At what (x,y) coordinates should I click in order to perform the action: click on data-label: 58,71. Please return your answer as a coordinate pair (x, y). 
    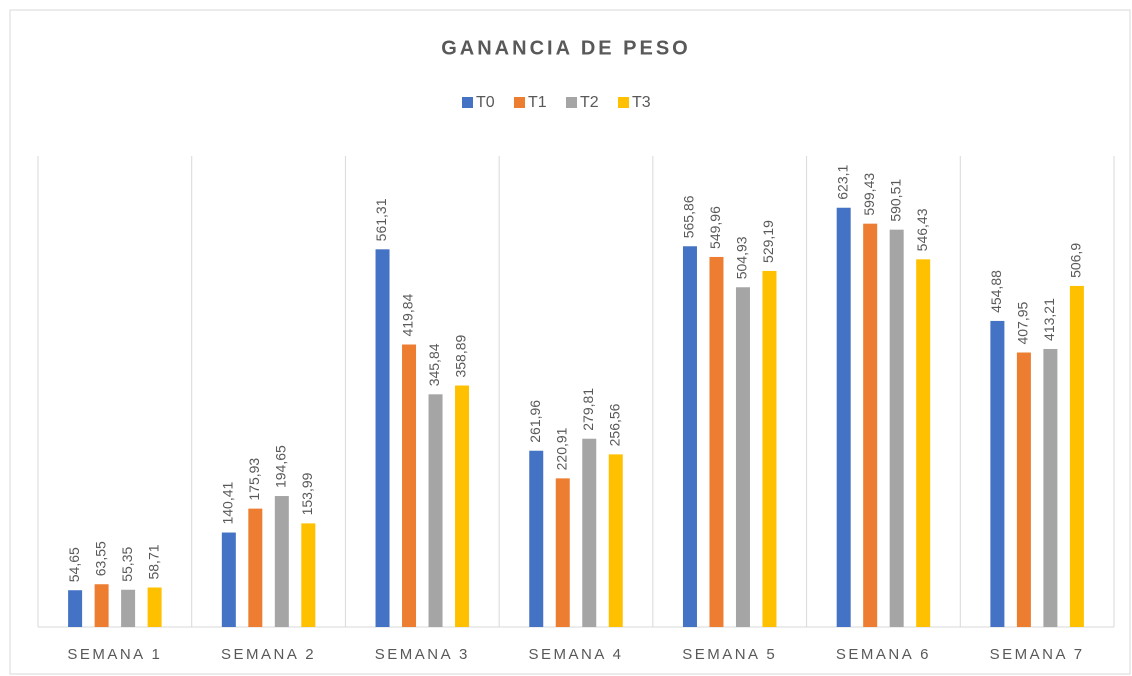
    Looking at the image, I should click on (153, 561).